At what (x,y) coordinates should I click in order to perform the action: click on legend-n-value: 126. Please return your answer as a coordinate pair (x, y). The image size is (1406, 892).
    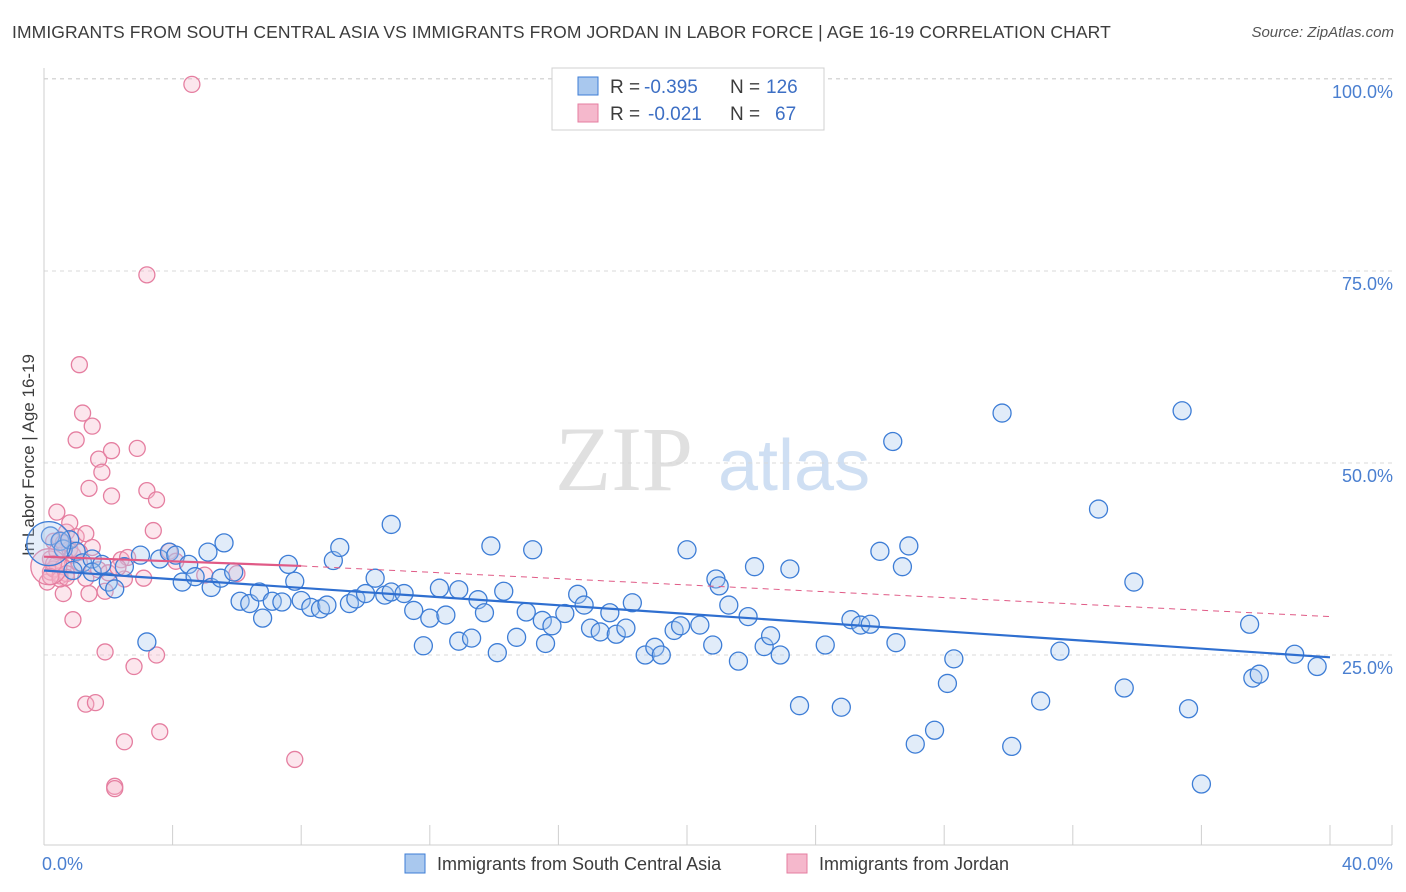
    Looking at the image, I should click on (782, 87).